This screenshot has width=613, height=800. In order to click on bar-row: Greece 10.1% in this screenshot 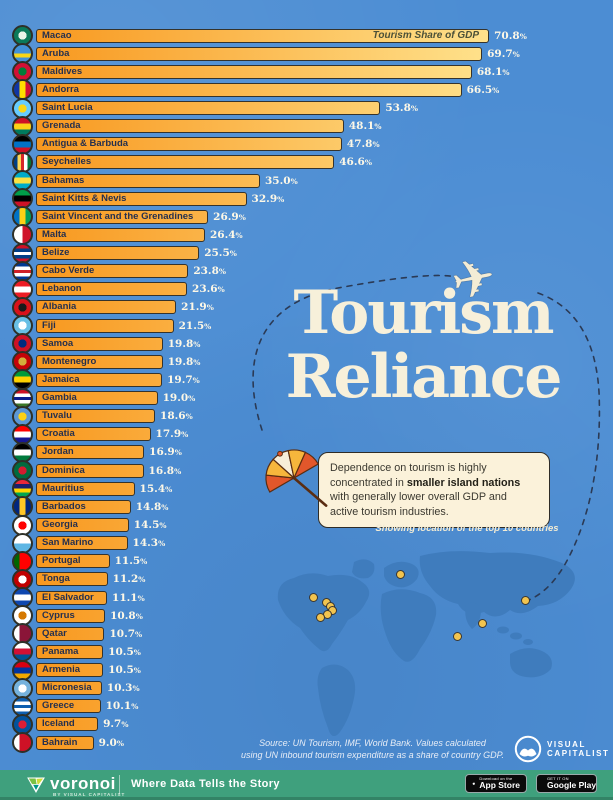, I will do `click(306, 706)`.